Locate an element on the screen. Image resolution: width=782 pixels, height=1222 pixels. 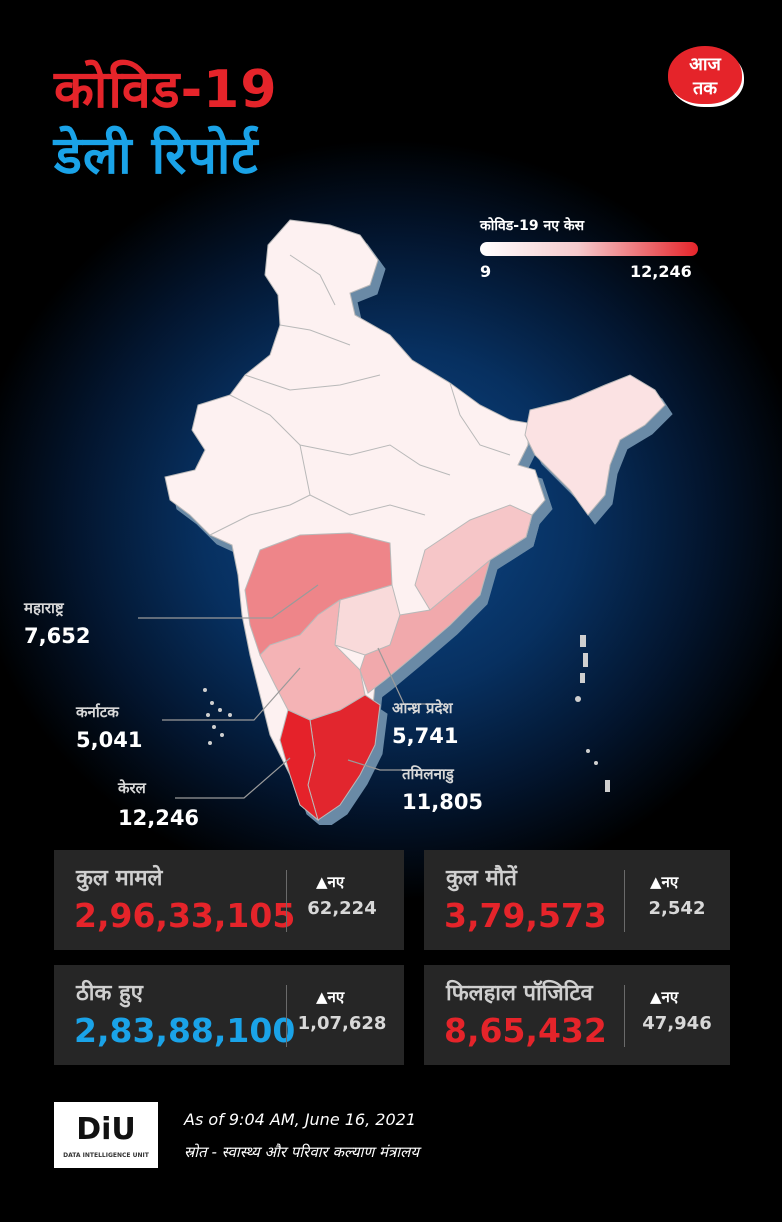
stat-new-value: 62,224 is located at coordinates (342, 908).